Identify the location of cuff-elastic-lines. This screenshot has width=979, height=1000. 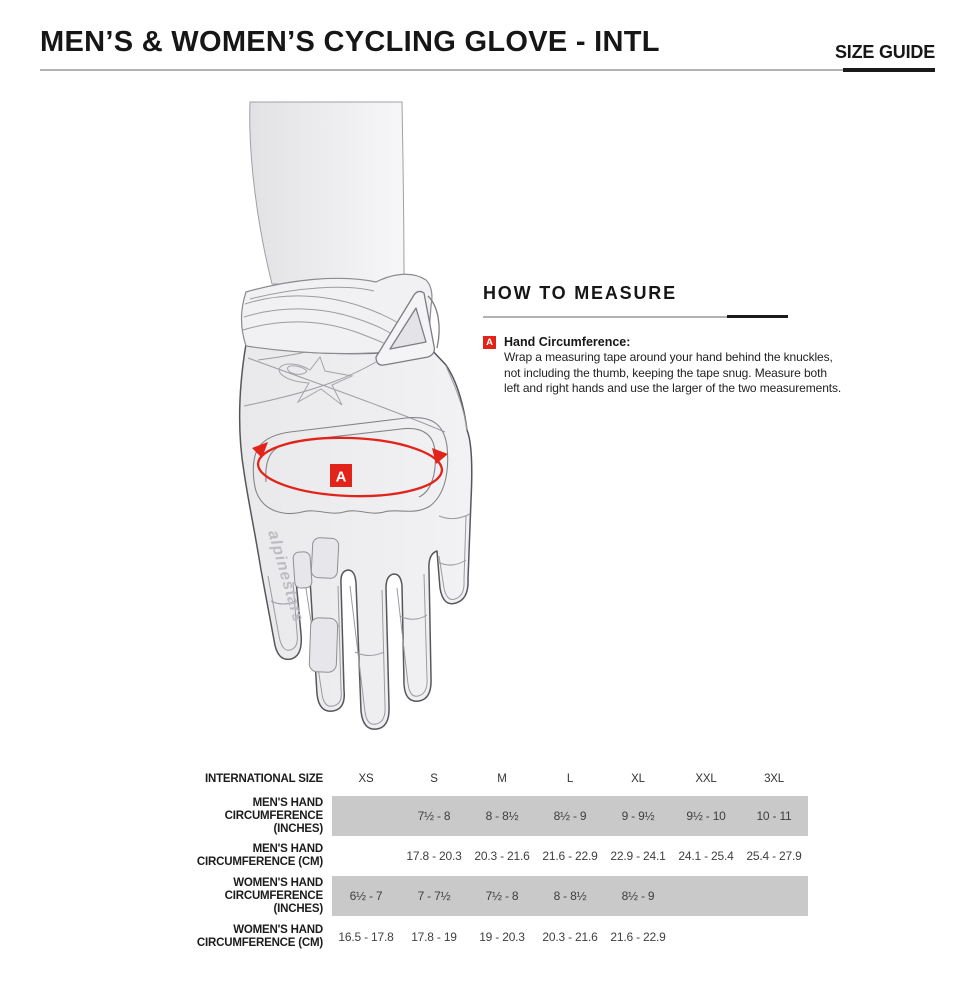
(321, 316).